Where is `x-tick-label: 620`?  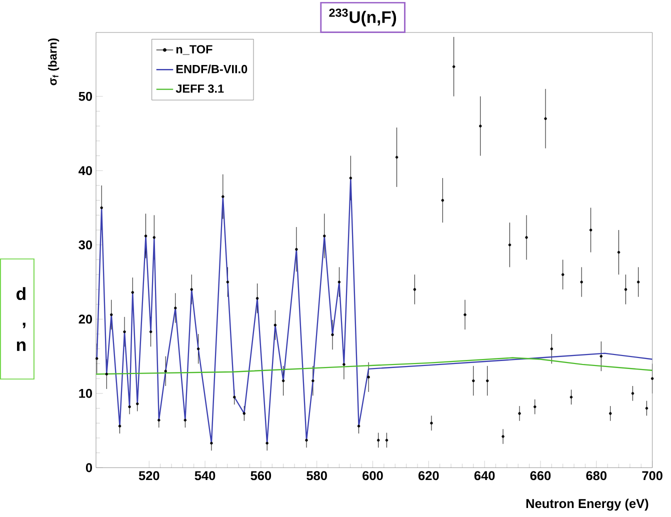 x-tick-label: 620 is located at coordinates (428, 475).